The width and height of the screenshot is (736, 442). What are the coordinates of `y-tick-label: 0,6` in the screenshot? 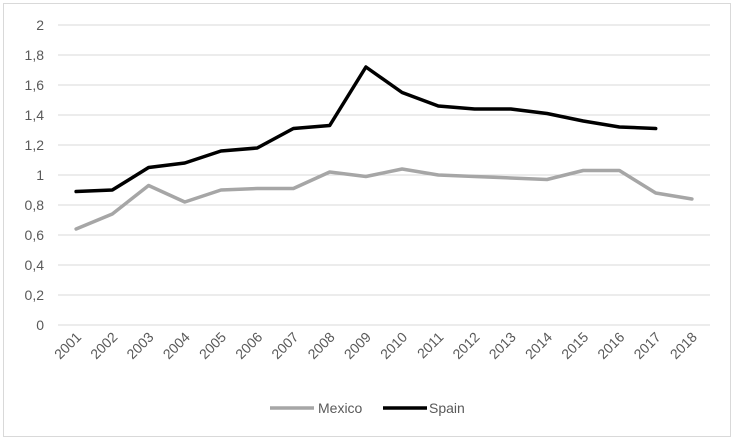 It's located at (35, 235).